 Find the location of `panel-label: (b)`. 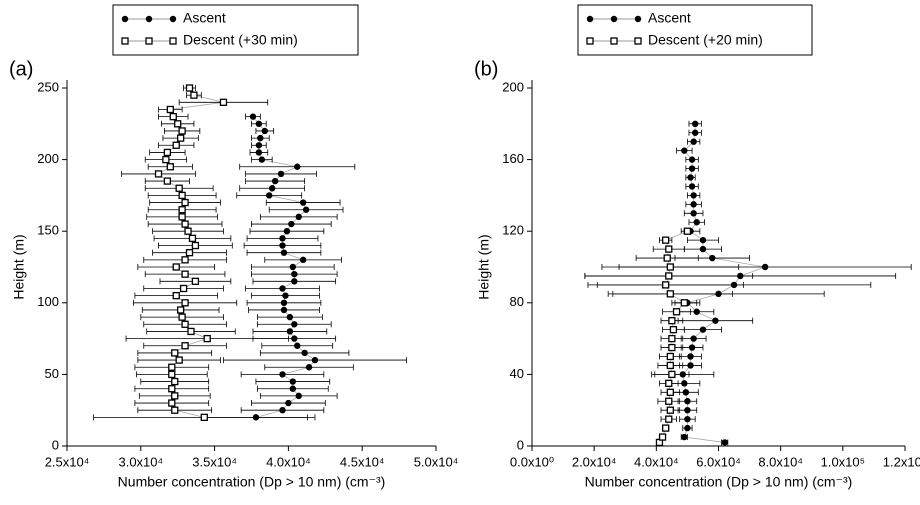

panel-label: (b) is located at coordinates (486, 69).